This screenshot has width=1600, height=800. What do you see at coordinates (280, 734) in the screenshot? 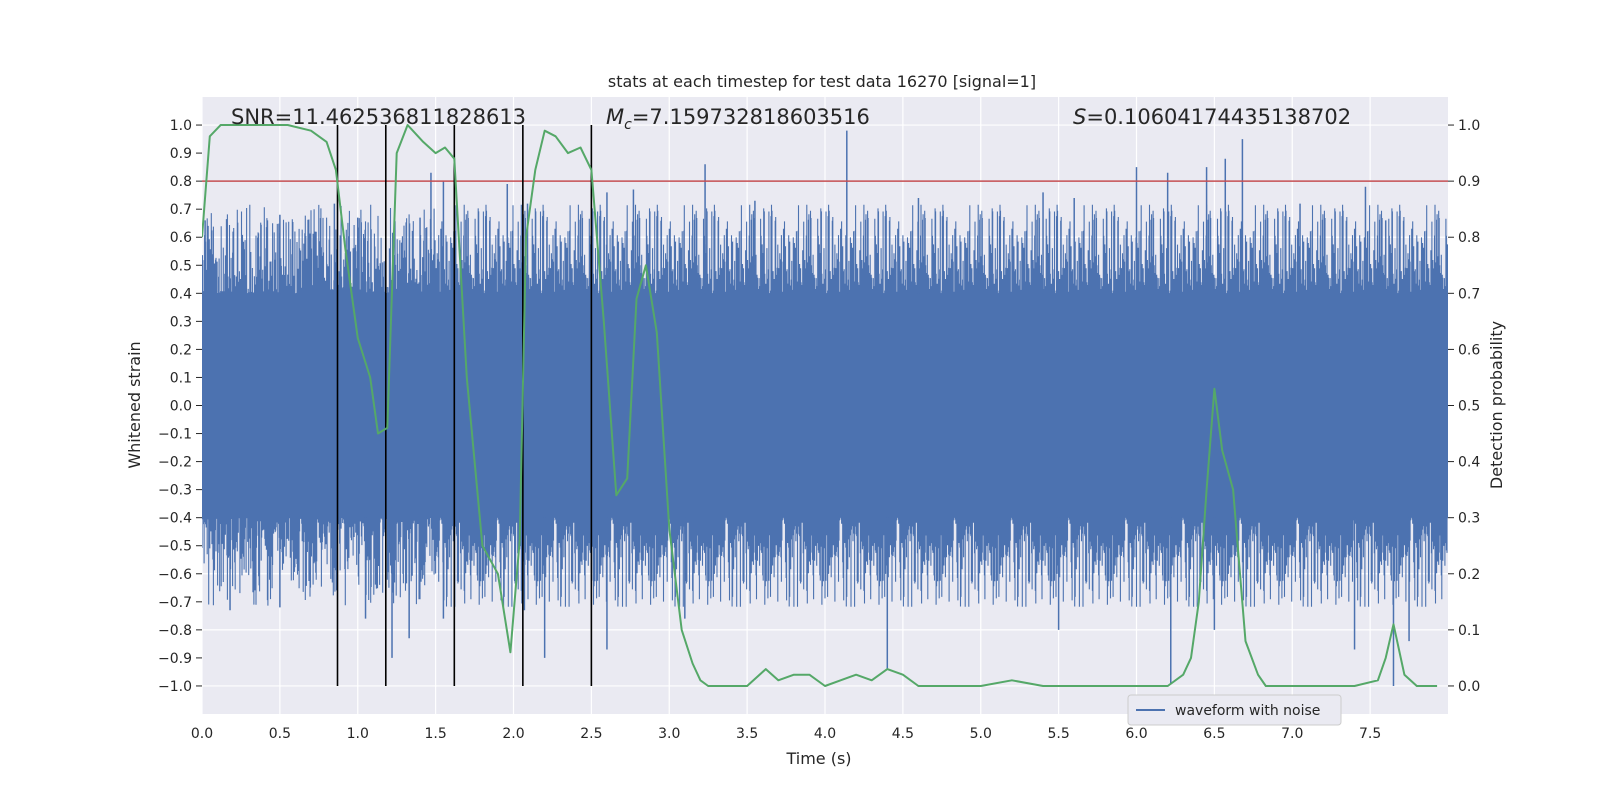
I see `x-tick-label: 0.5` at bounding box center [280, 734].